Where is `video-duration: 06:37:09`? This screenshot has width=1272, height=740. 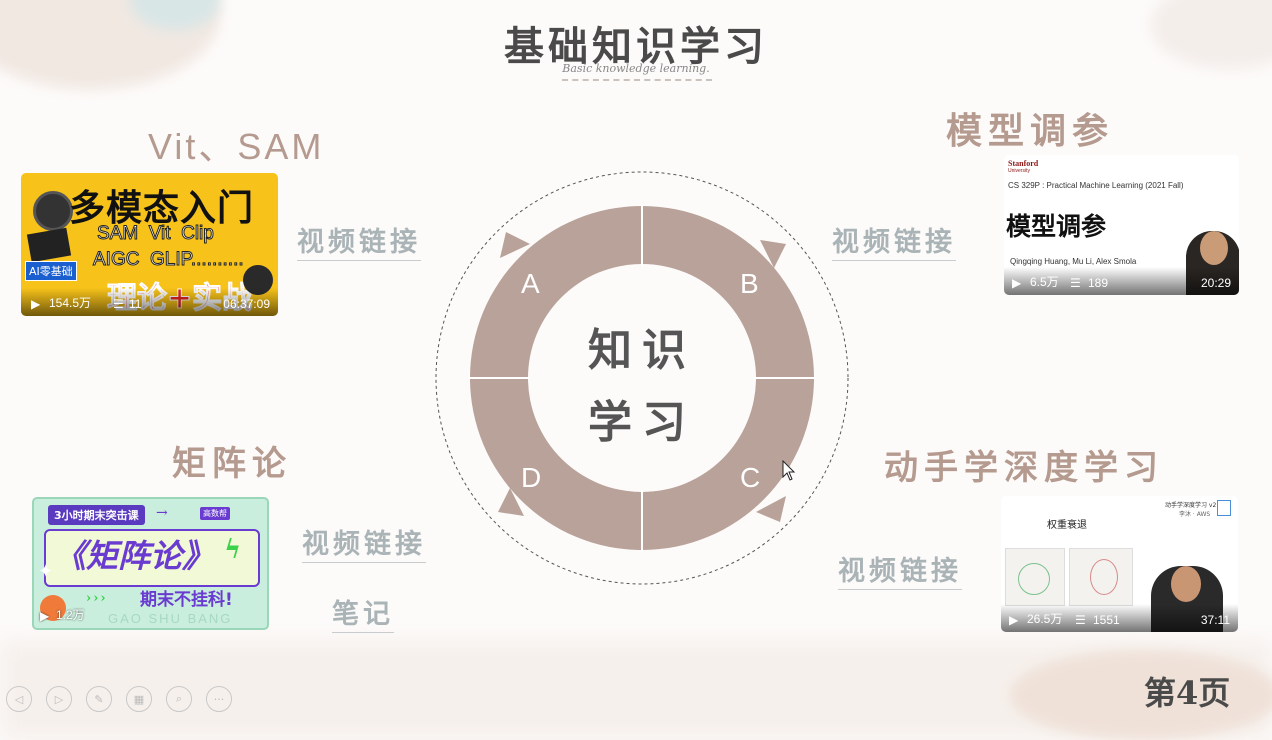
video-duration: 06:37:09 is located at coordinates (246, 304).